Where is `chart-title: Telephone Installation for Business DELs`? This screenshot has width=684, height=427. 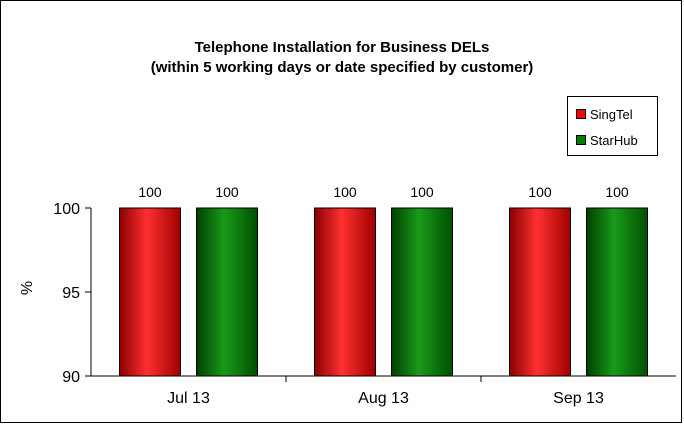 chart-title: Telephone Installation for Business DELs is located at coordinates (342, 47).